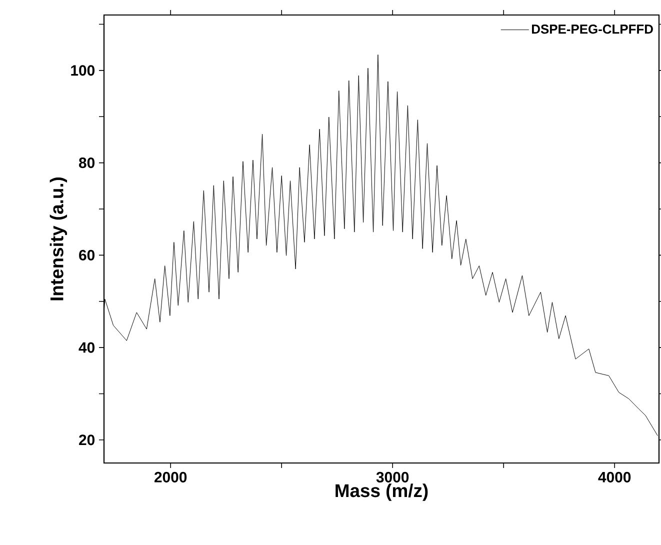  What do you see at coordinates (86, 163) in the screenshot?
I see `y-tick-label: 80` at bounding box center [86, 163].